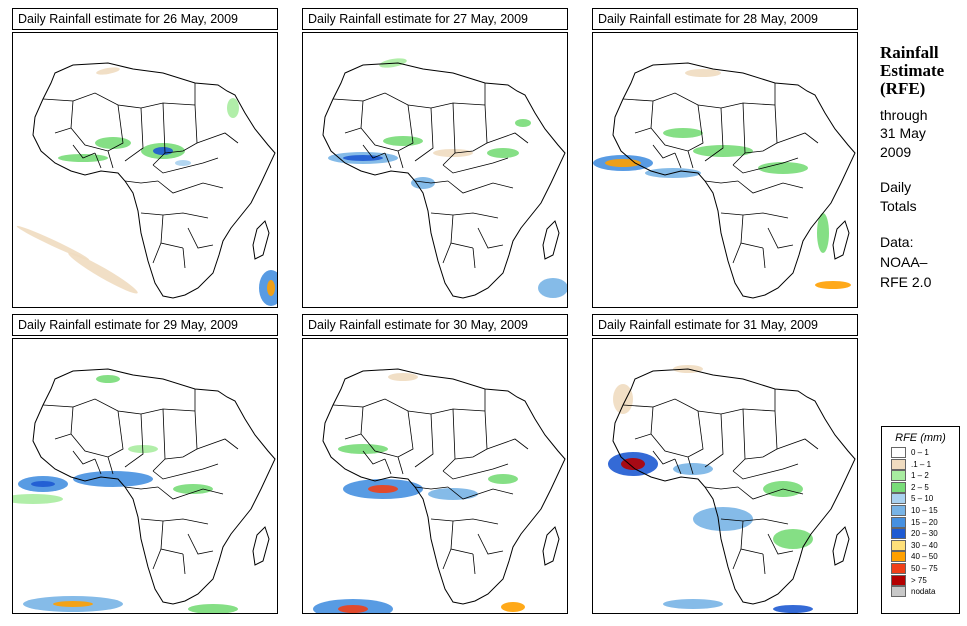 The image size is (967, 626). I want to click on legend-item: 10 – 15, so click(920, 510).